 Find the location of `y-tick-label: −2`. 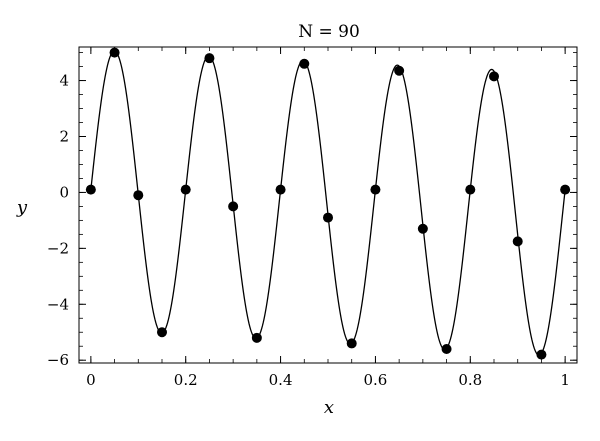

y-tick-label: −2 is located at coordinates (58, 248).